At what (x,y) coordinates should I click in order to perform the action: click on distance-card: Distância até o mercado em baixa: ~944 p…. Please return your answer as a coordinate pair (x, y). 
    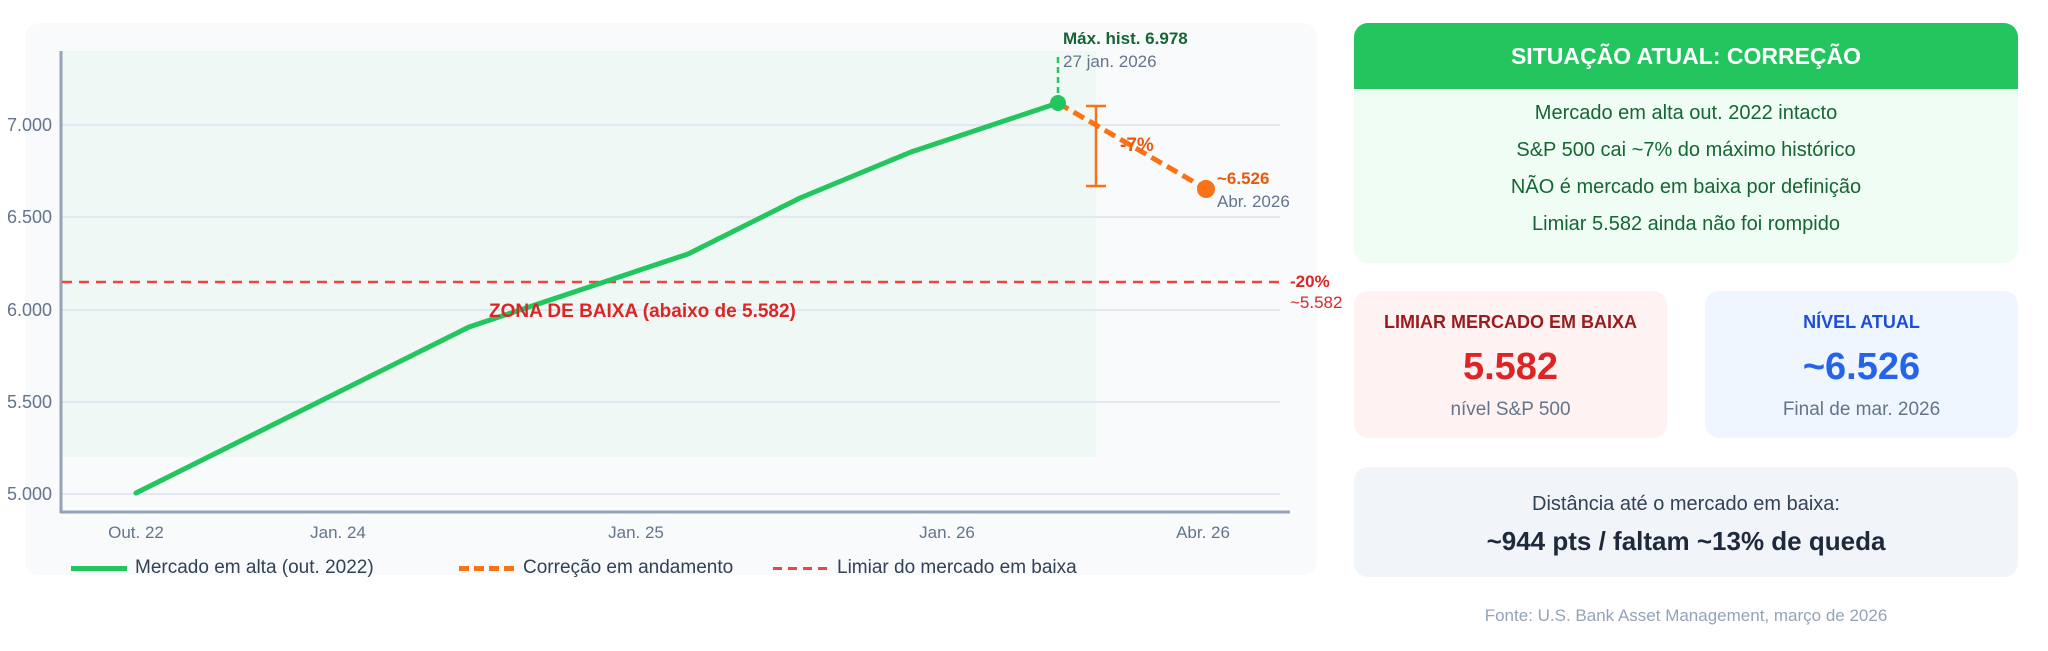
    Looking at the image, I should click on (1686, 522).